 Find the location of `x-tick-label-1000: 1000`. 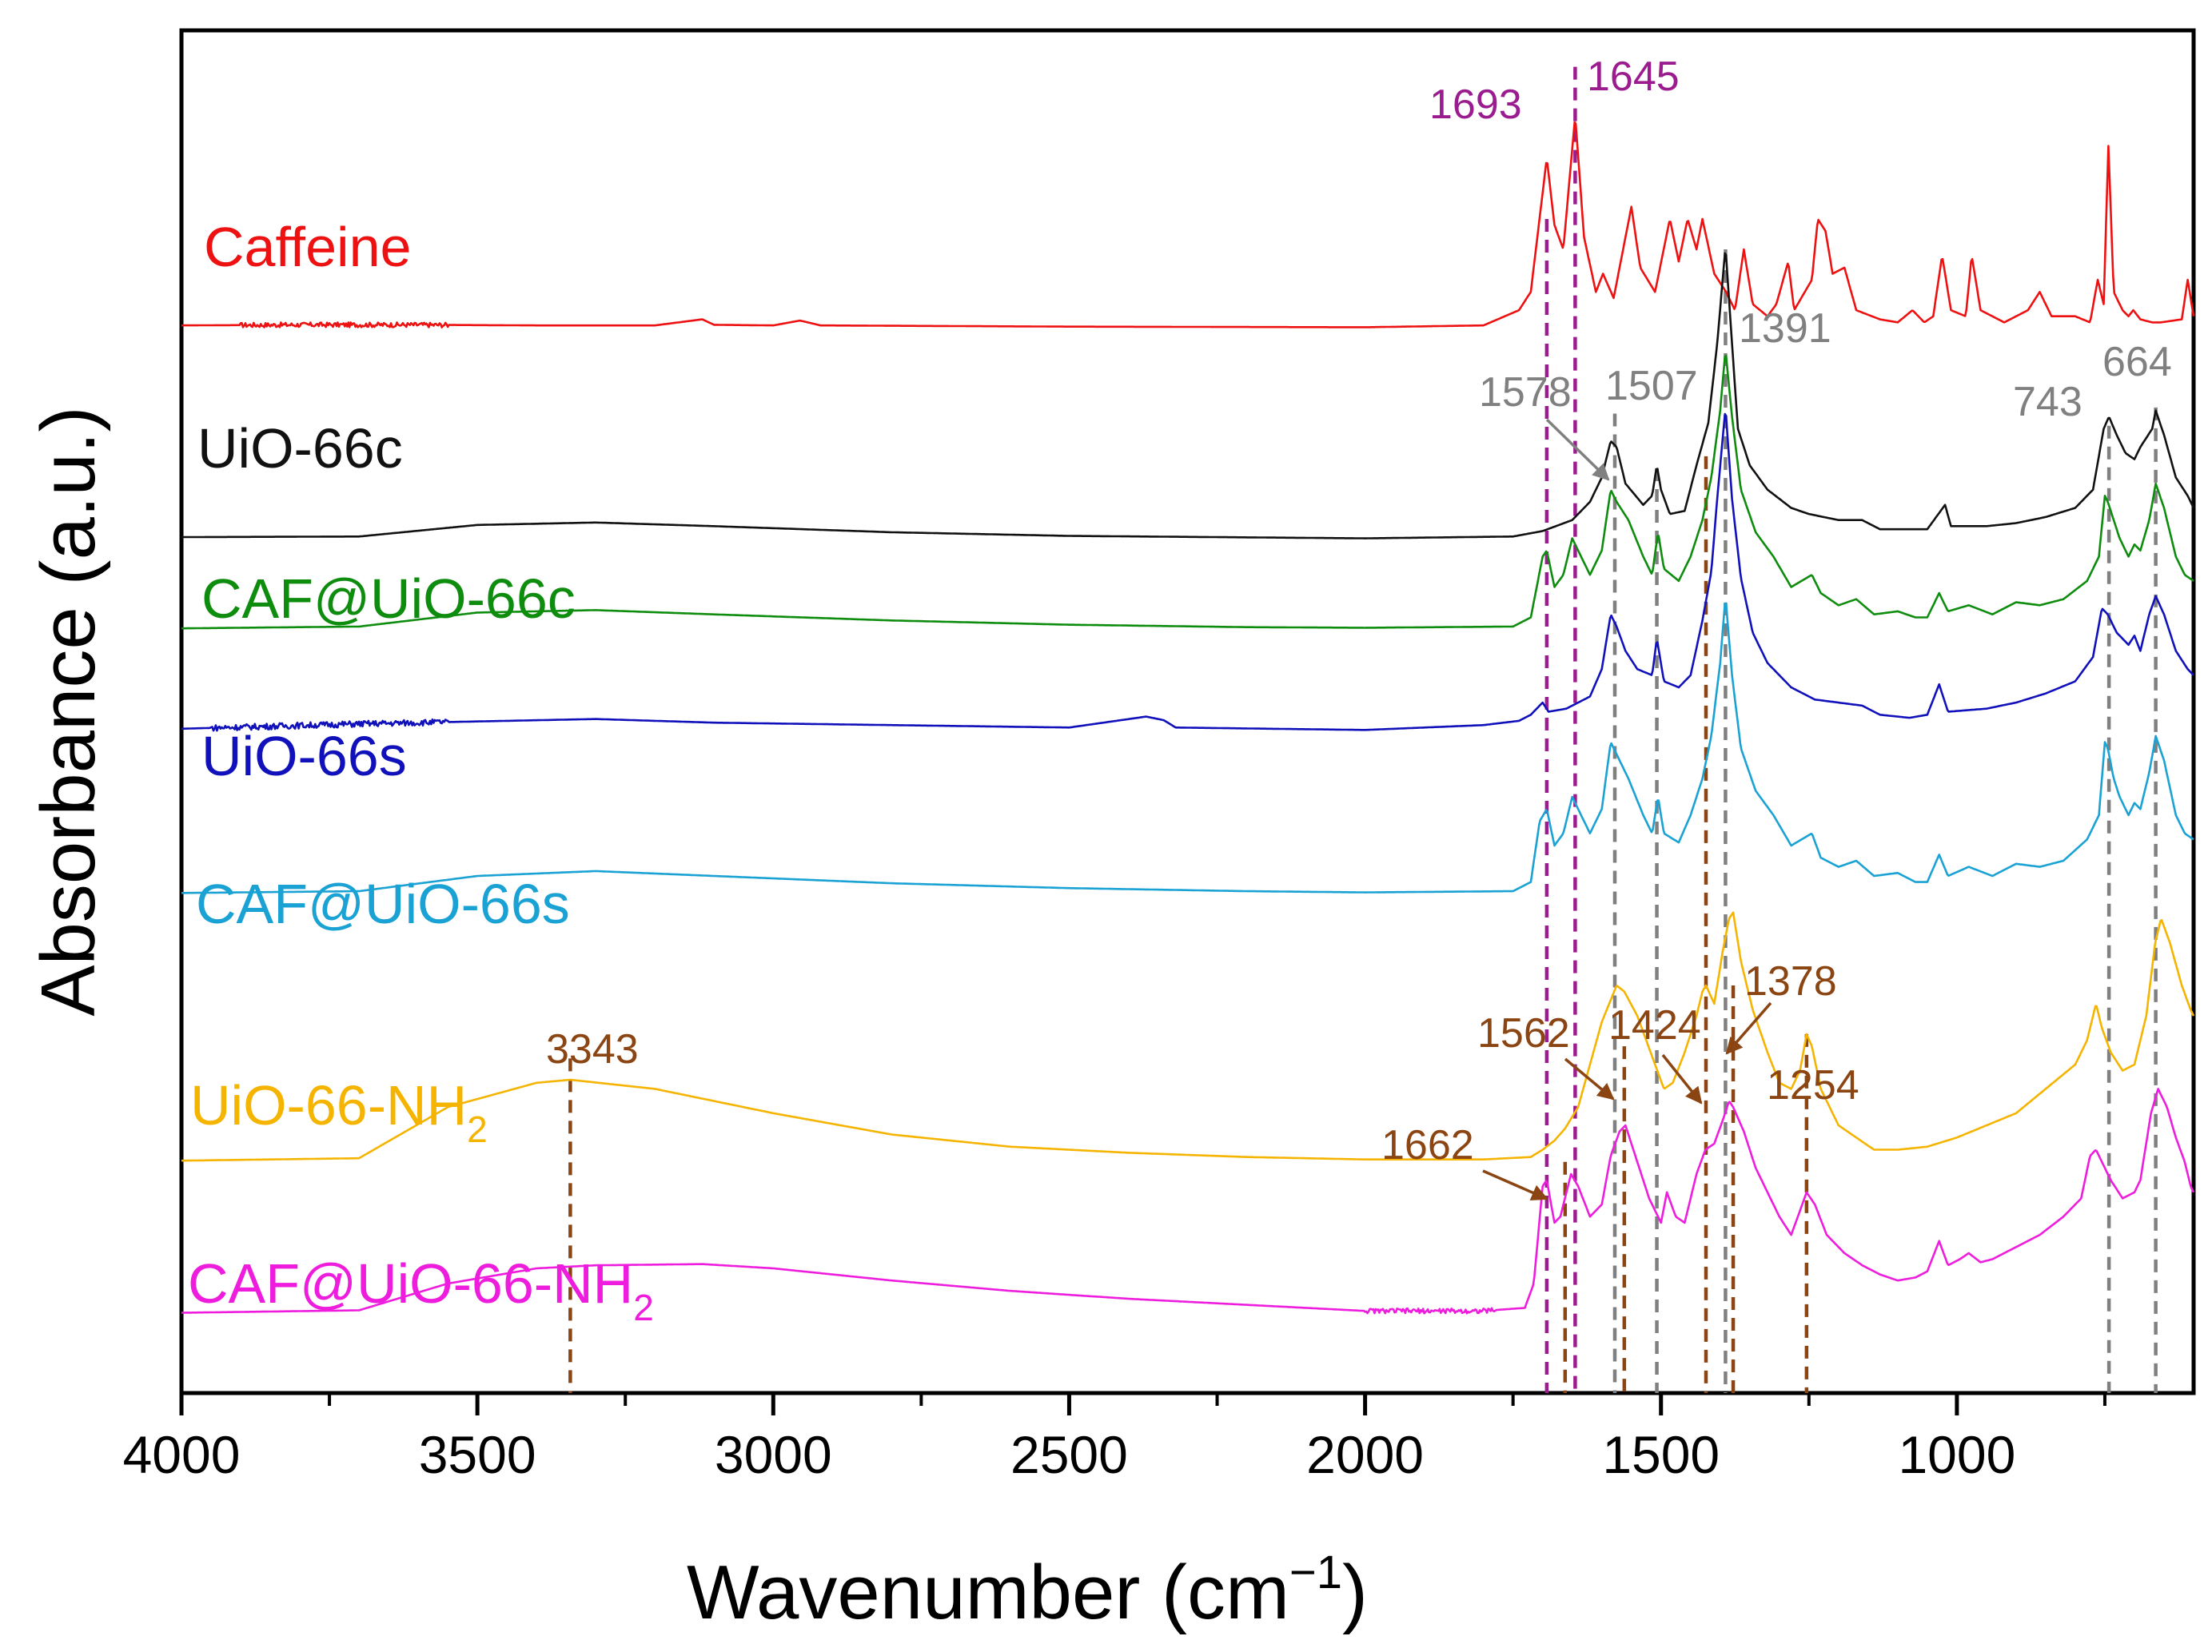

x-tick-label-1000: 1000 is located at coordinates (1956, 1454).